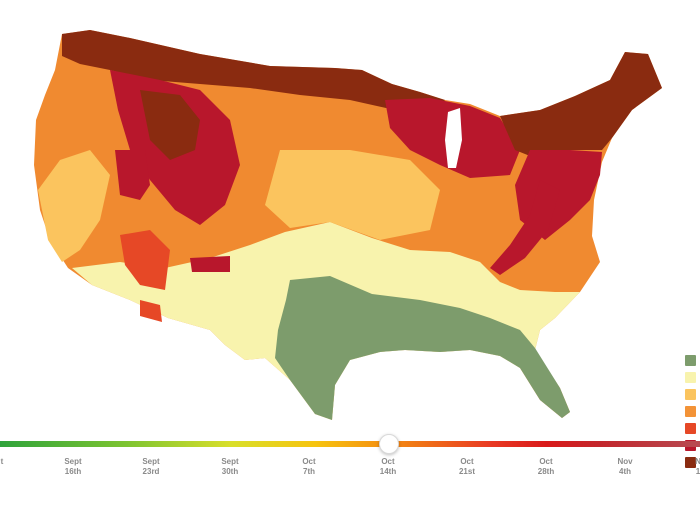 The width and height of the screenshot is (700, 525). Describe the element at coordinates (151, 311) in the screenshot. I see `sw-red-small` at that location.